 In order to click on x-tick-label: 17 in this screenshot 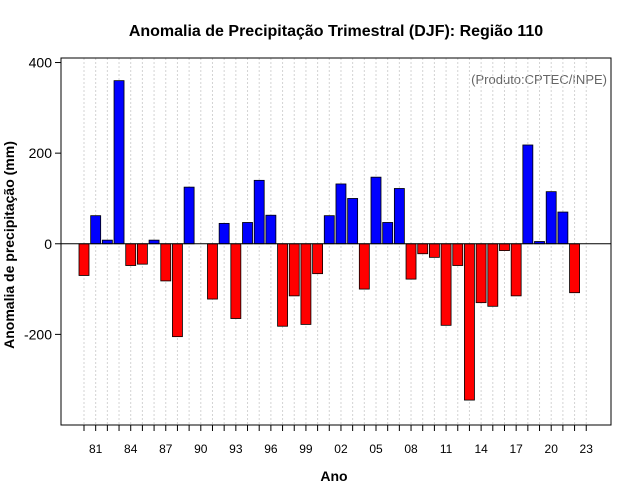, I will do `click(516, 449)`.